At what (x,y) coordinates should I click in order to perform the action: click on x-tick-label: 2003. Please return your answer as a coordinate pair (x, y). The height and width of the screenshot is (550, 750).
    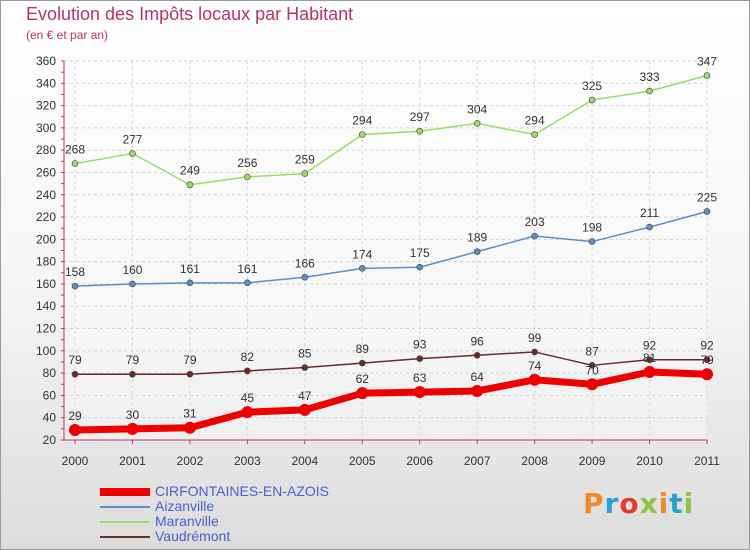
    Looking at the image, I should click on (247, 461).